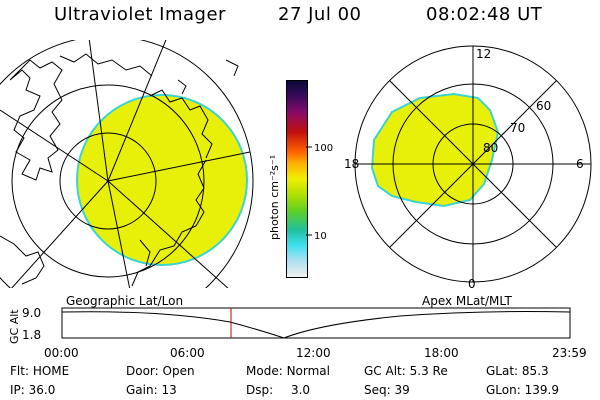 This screenshot has width=600, height=400. Describe the element at coordinates (160, 371) in the screenshot. I see `status-door: Door: Open` at that location.